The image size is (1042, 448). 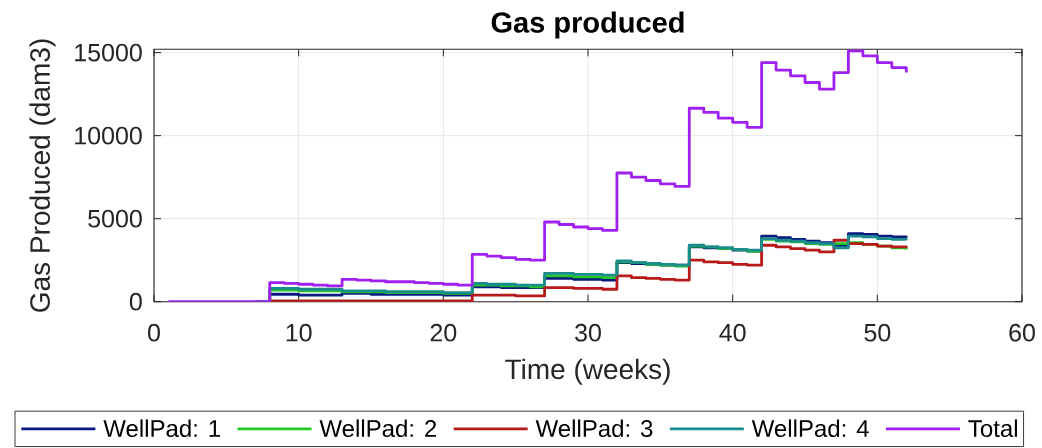 What do you see at coordinates (594, 428) in the screenshot?
I see `legend-label: WellPad: 3` at bounding box center [594, 428].